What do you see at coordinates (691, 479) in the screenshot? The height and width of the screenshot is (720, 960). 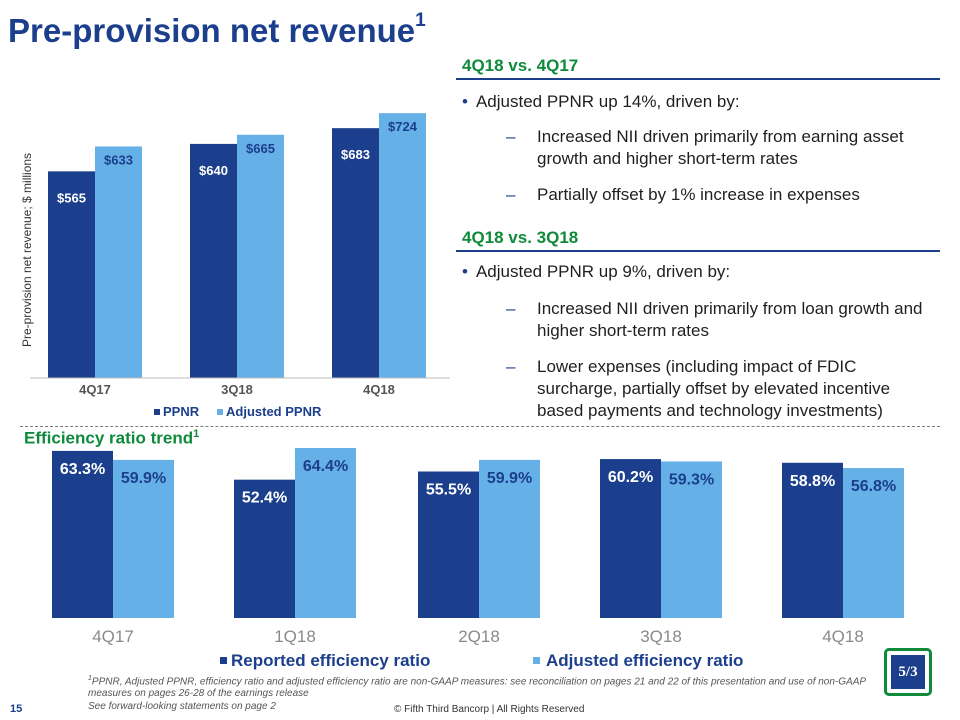 I see `eff-data-label: 59.3%` at bounding box center [691, 479].